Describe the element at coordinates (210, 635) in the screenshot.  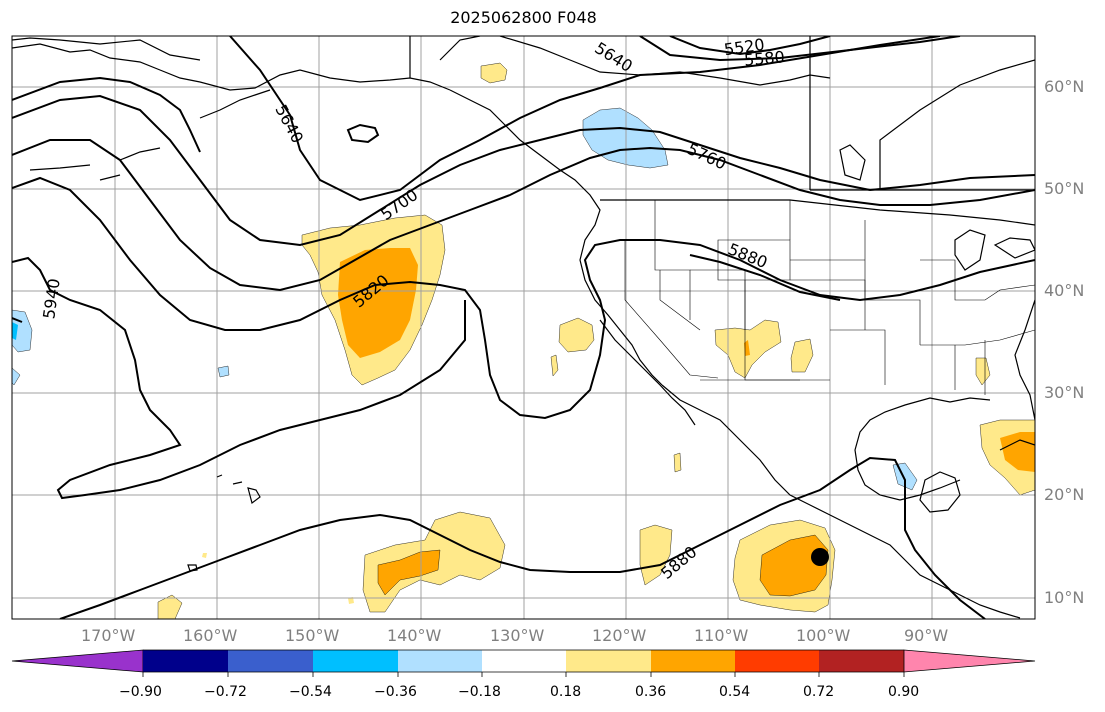
I see `lon-label-160w: 160°W` at that location.